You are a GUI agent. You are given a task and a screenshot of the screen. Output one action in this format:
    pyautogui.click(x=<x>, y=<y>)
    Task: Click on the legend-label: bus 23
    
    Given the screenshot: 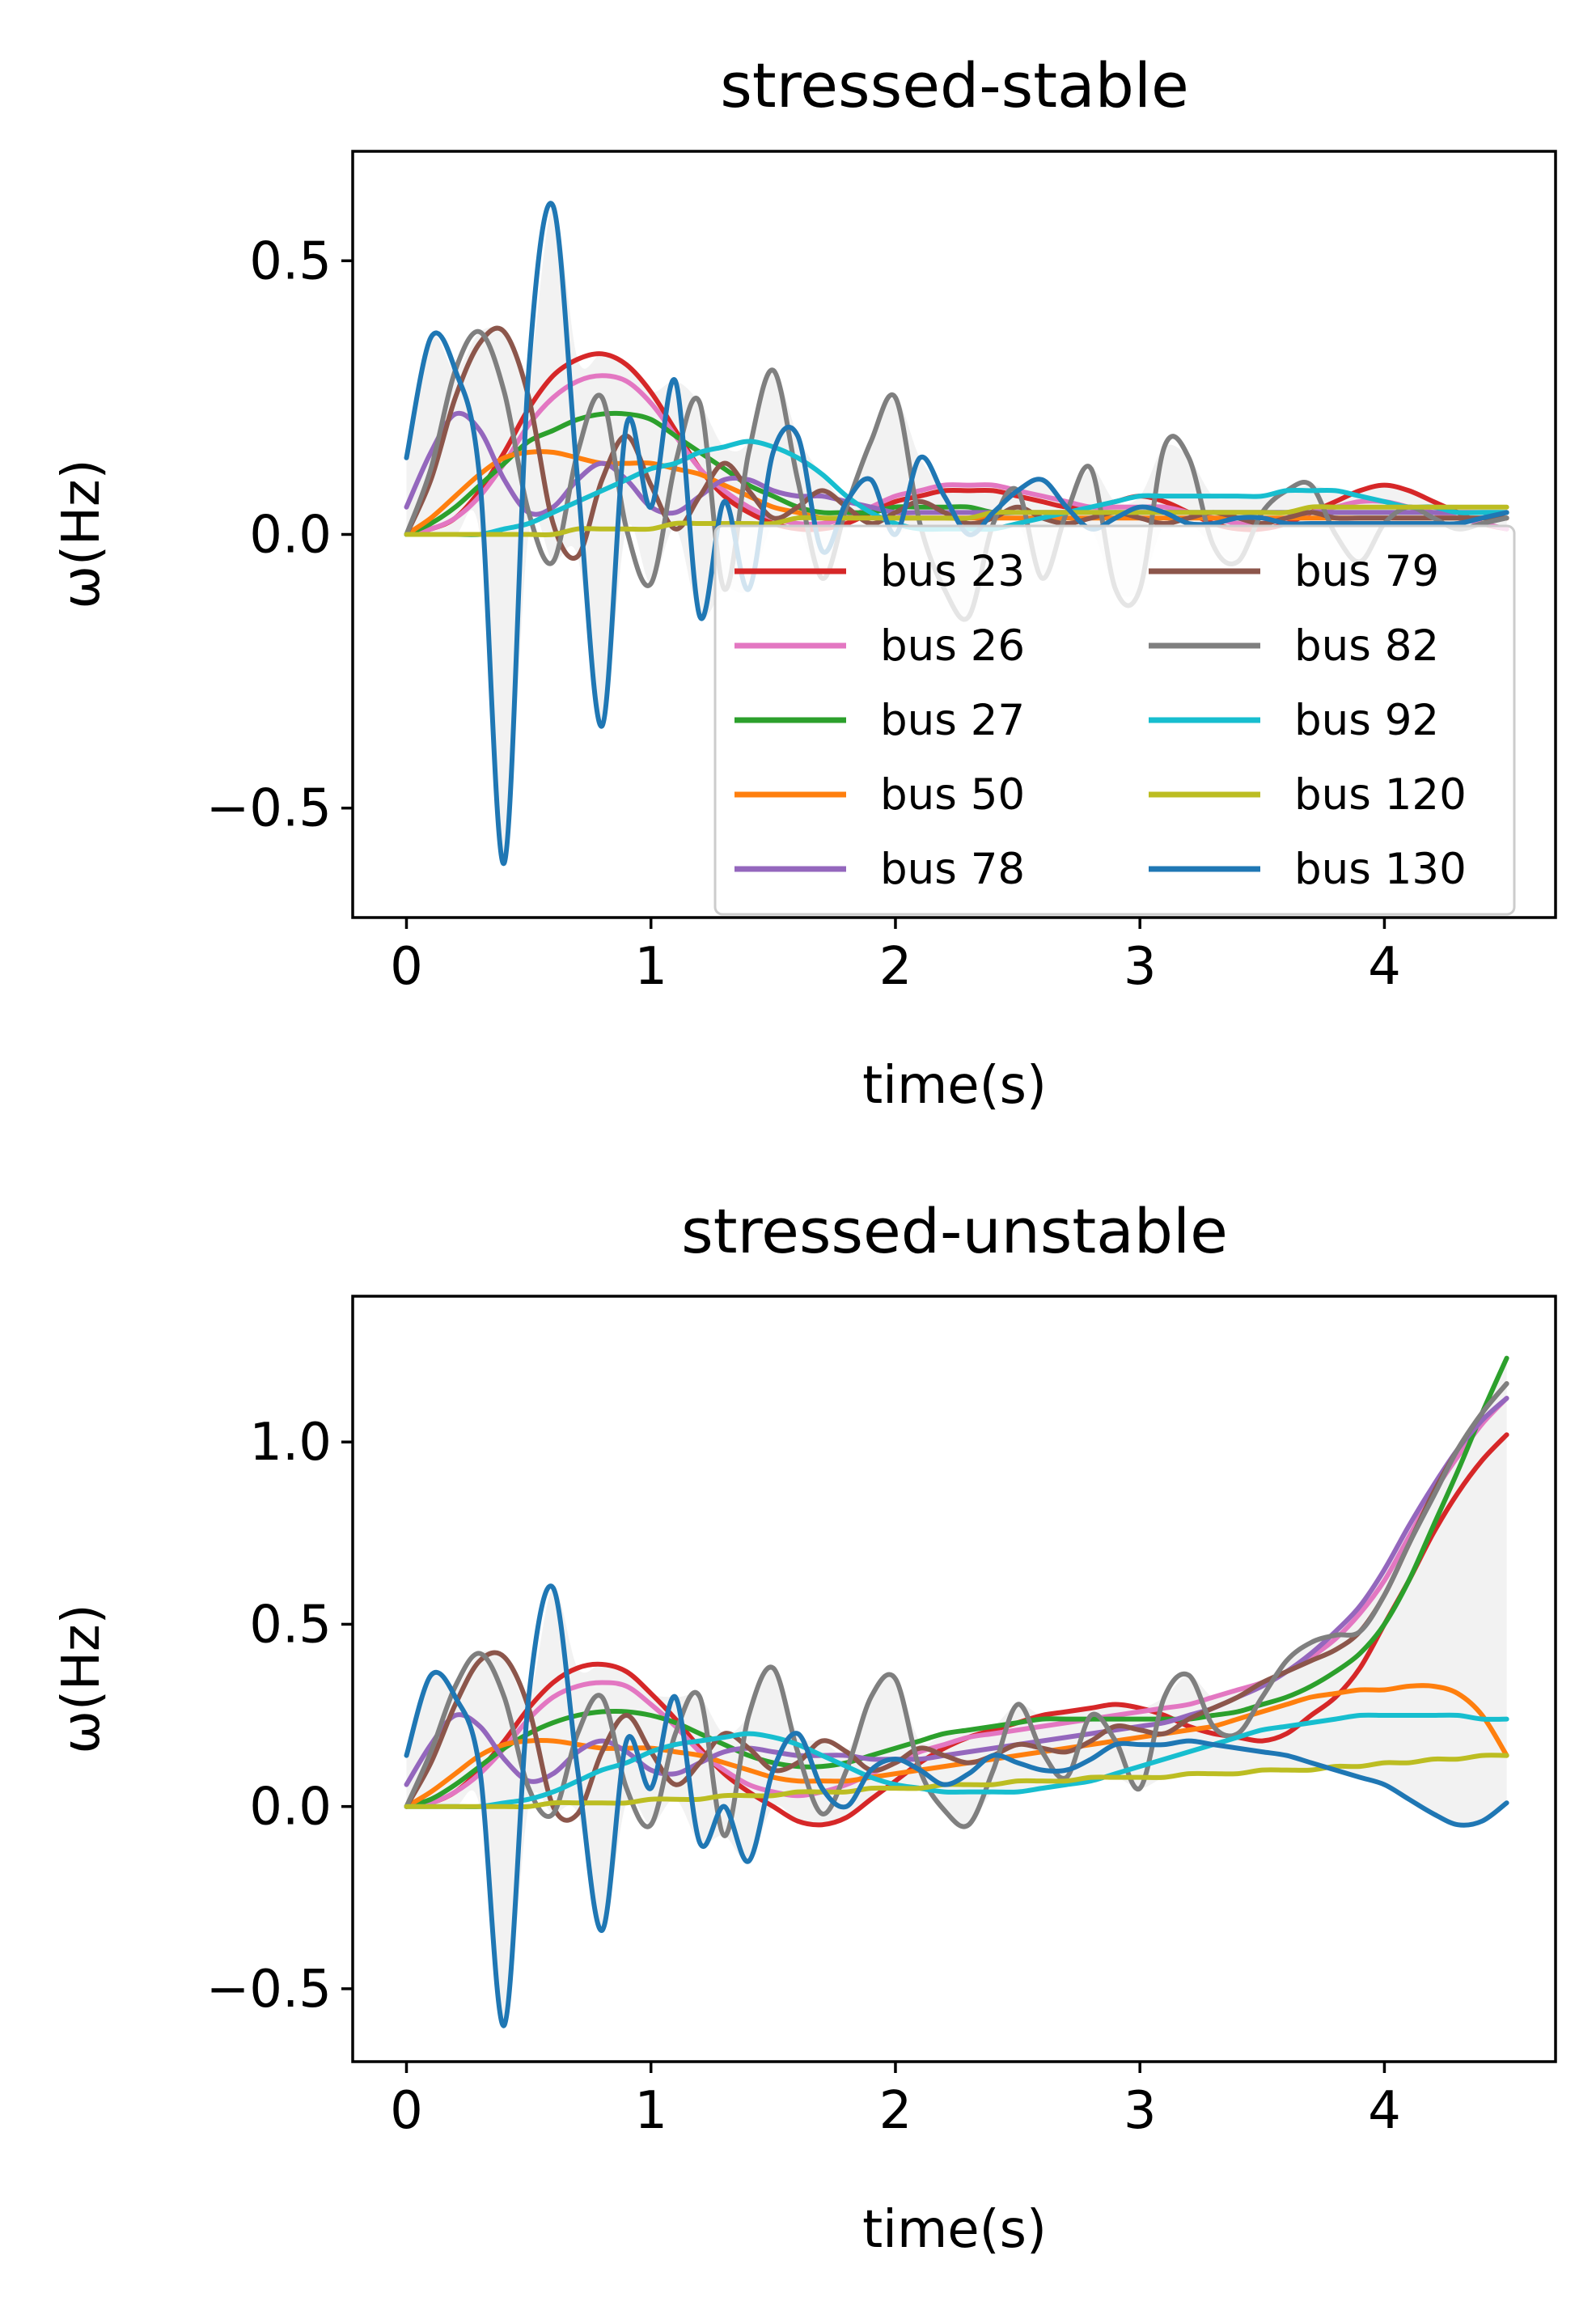 What is the action you would take?
    pyautogui.click(x=952, y=571)
    